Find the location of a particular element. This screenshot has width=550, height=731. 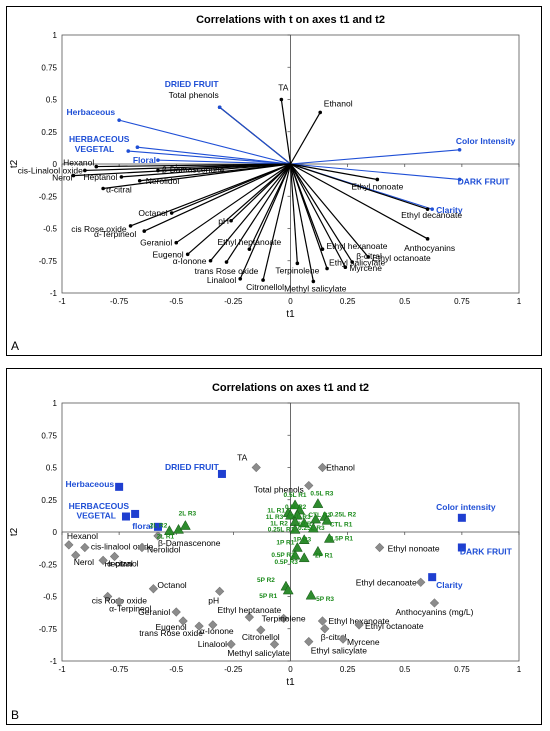

a-chart-title: Correlations with t on axes t1 and t2 is located at coordinates (290, 20).